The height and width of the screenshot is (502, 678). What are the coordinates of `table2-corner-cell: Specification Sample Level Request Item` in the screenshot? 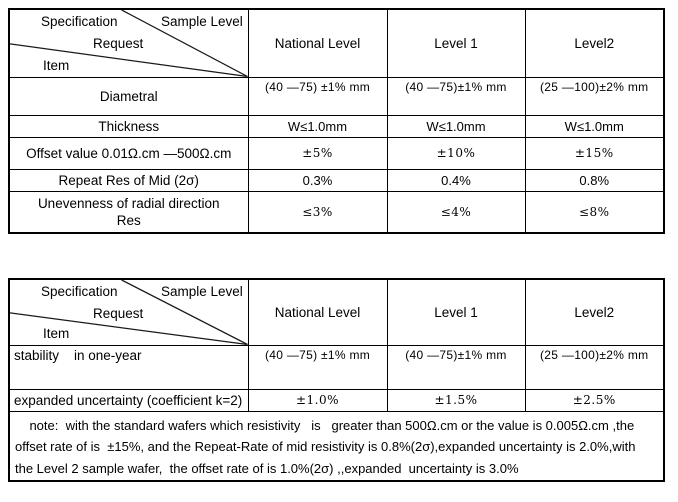 It's located at (128, 312).